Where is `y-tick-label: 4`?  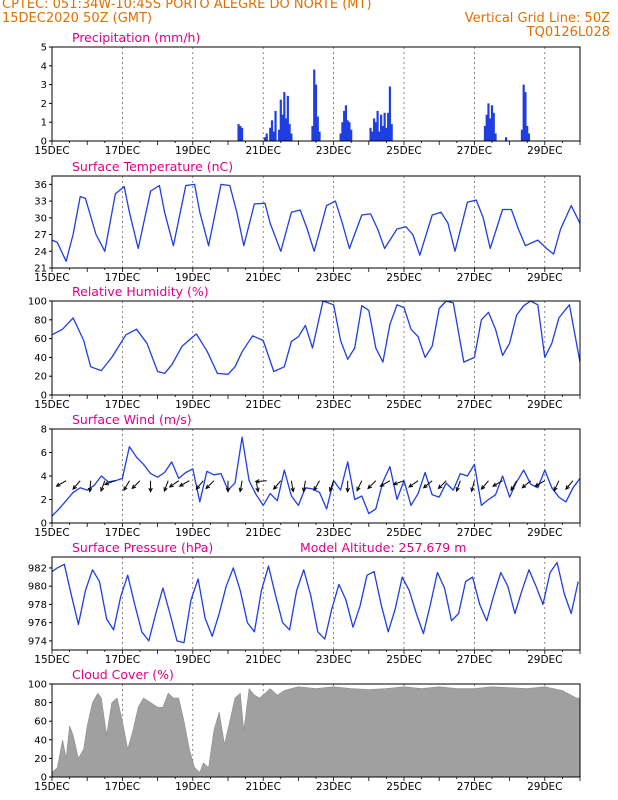 y-tick-label: 4 is located at coordinates (44, 66).